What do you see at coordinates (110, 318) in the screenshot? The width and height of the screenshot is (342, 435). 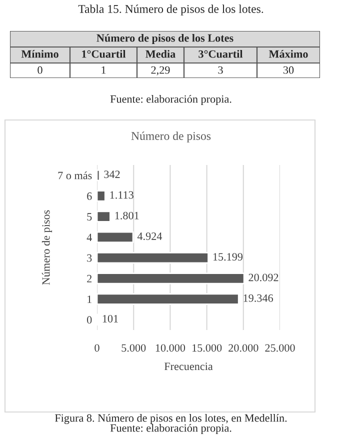 I see `data-label: 101` at bounding box center [110, 318].